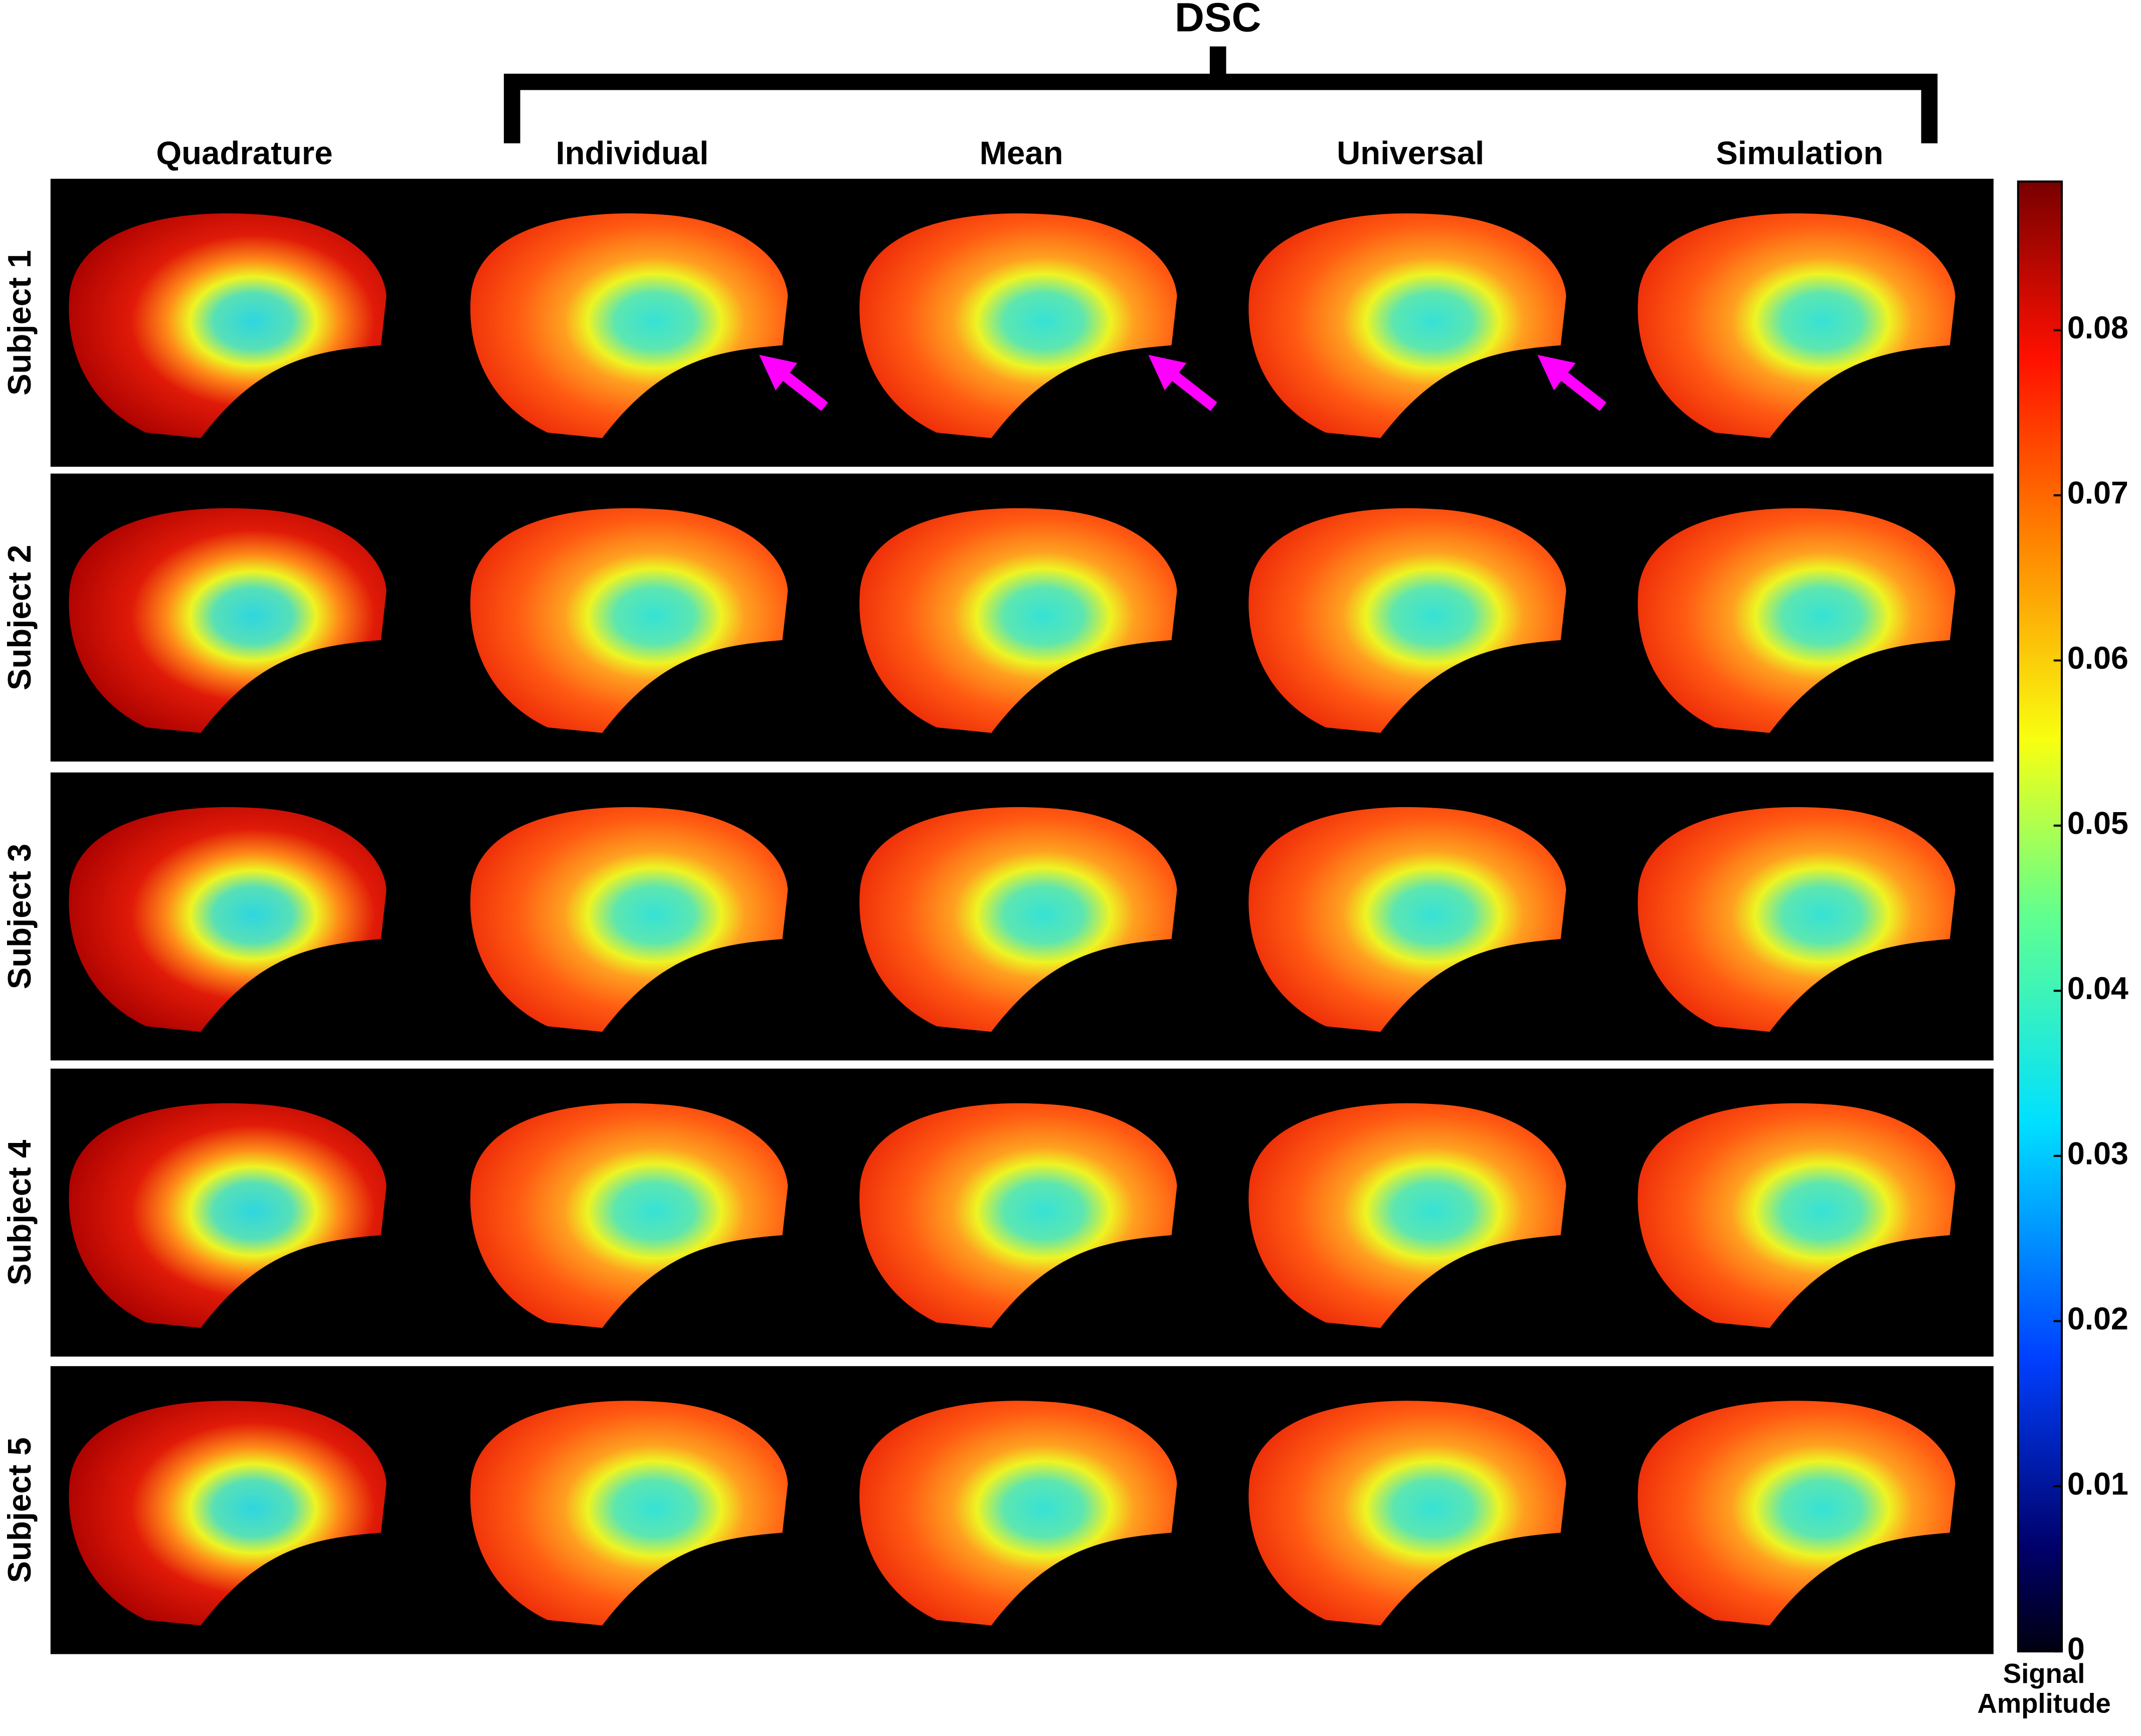 The height and width of the screenshot is (1736, 2141). What do you see at coordinates (632, 153) in the screenshot?
I see `column-label: Individual` at bounding box center [632, 153].